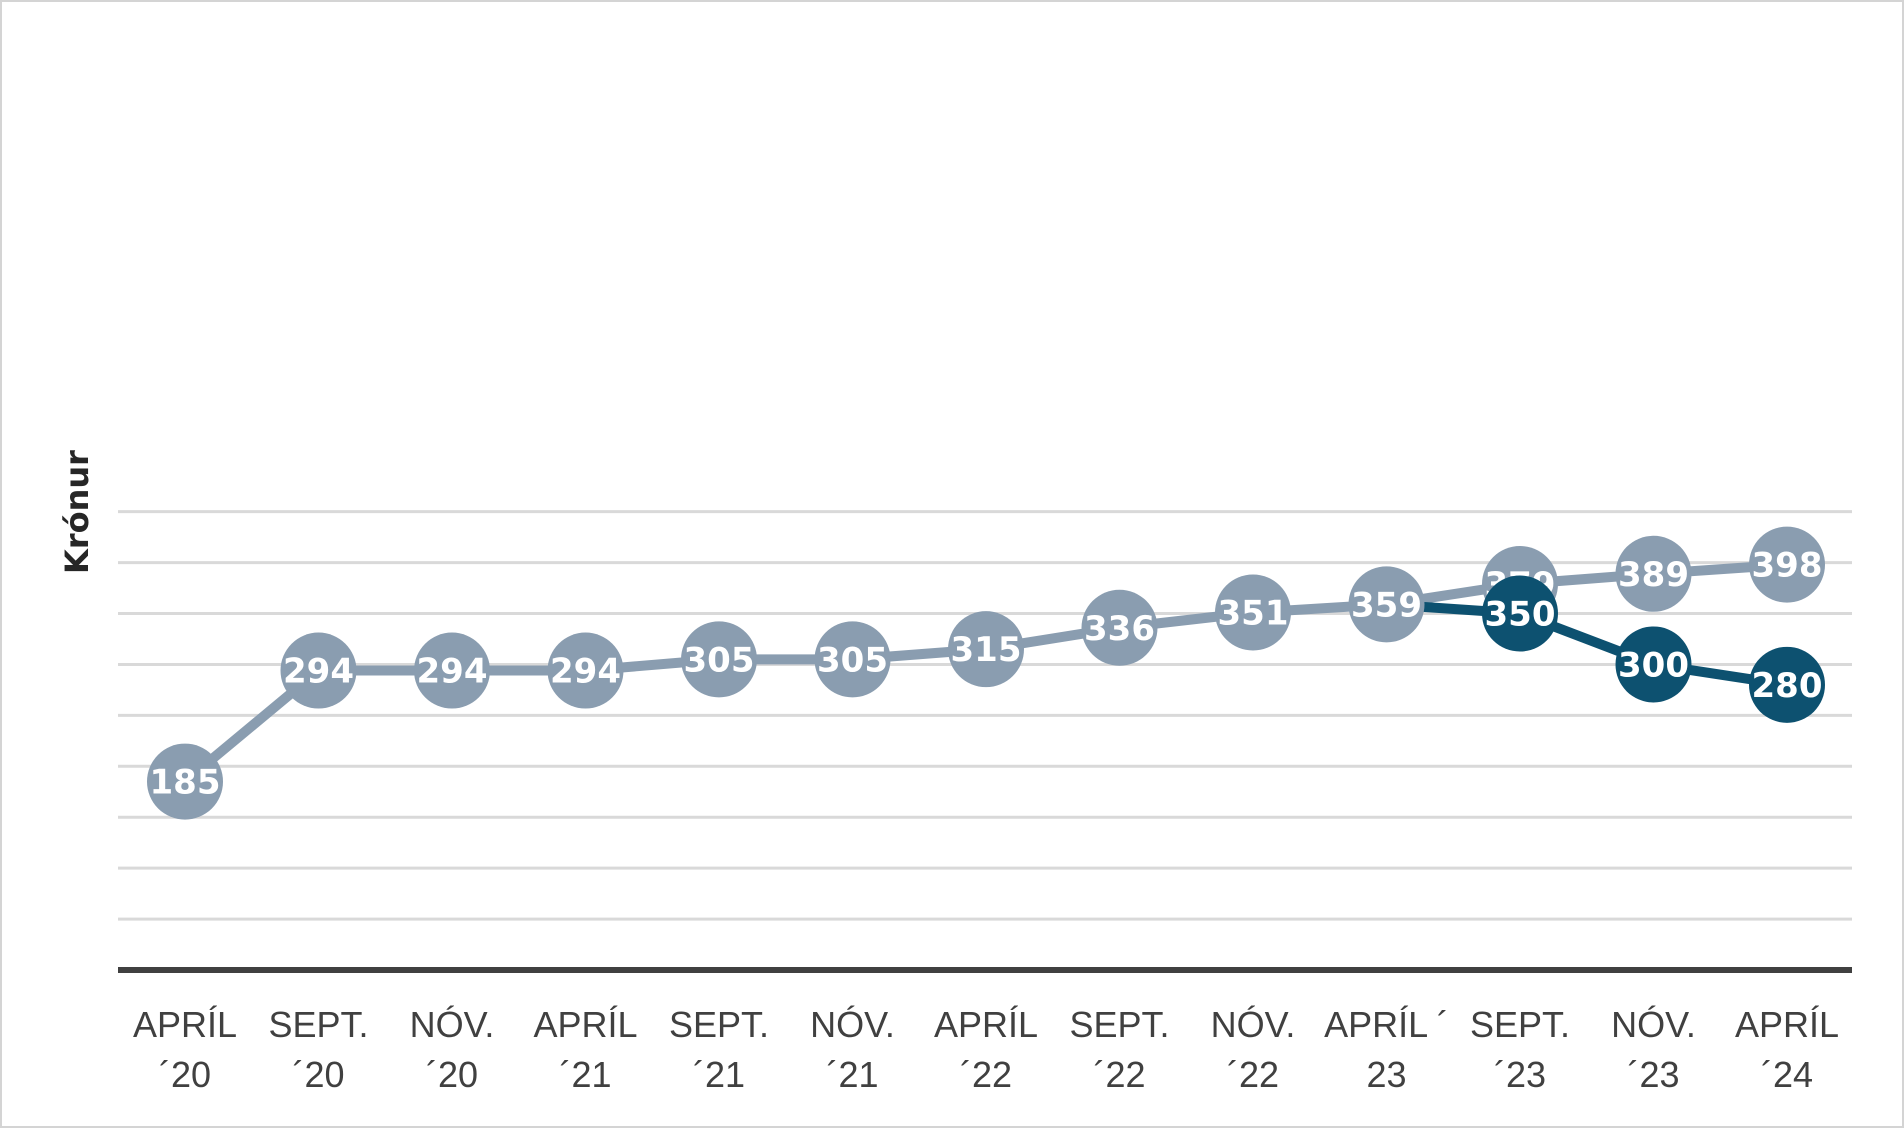 This screenshot has height=1128, width=1904. What do you see at coordinates (585, 1049) in the screenshot?
I see `x-tick-label: APRÍL ´21` at bounding box center [585, 1049].